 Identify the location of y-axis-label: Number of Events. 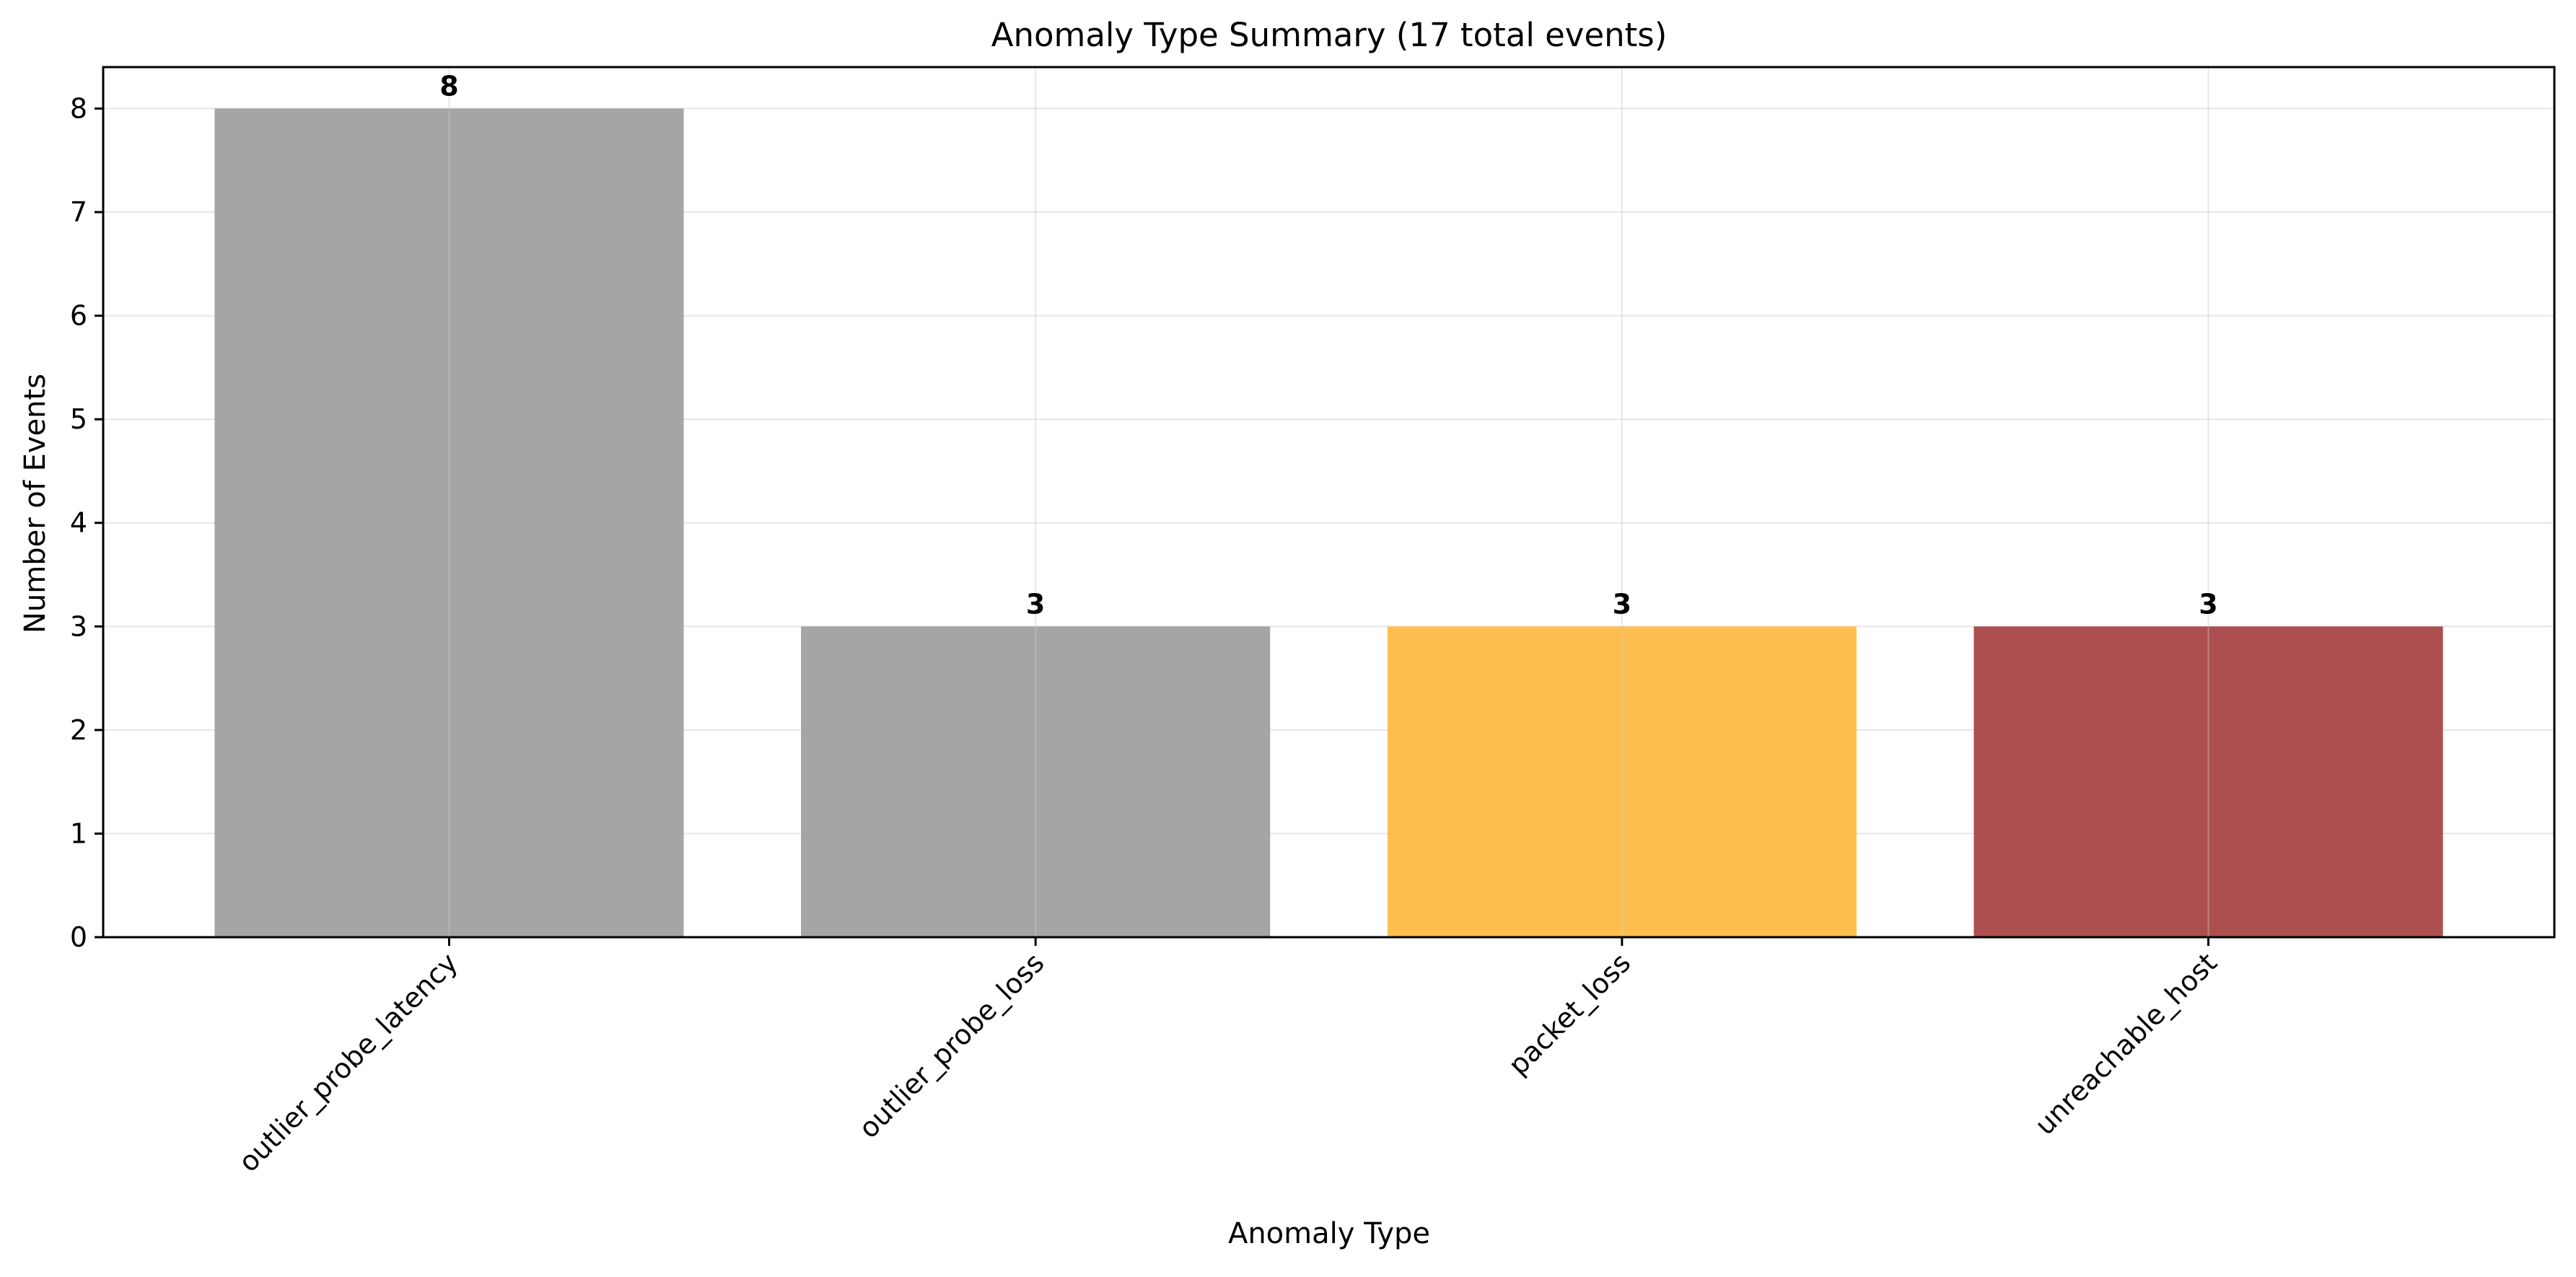
(35, 503).